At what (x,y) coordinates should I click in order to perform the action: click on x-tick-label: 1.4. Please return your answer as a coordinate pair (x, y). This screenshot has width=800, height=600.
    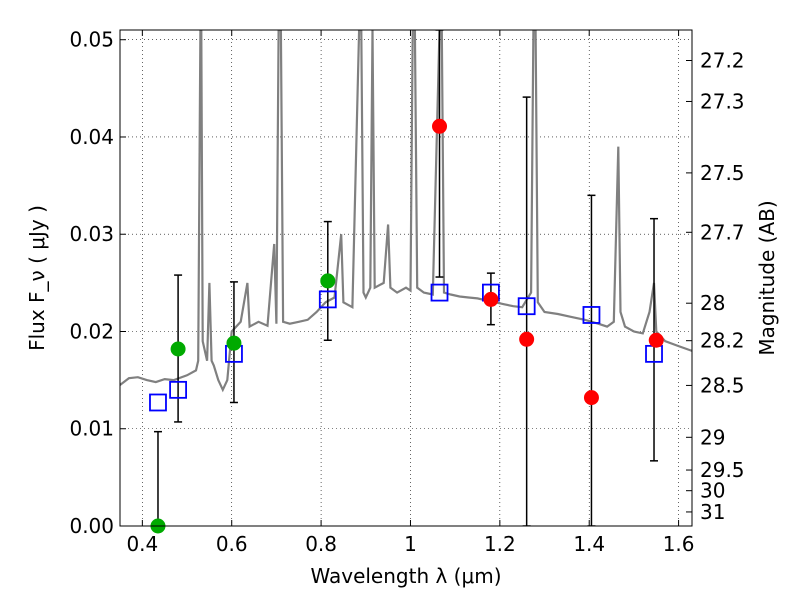
    Looking at the image, I should click on (589, 544).